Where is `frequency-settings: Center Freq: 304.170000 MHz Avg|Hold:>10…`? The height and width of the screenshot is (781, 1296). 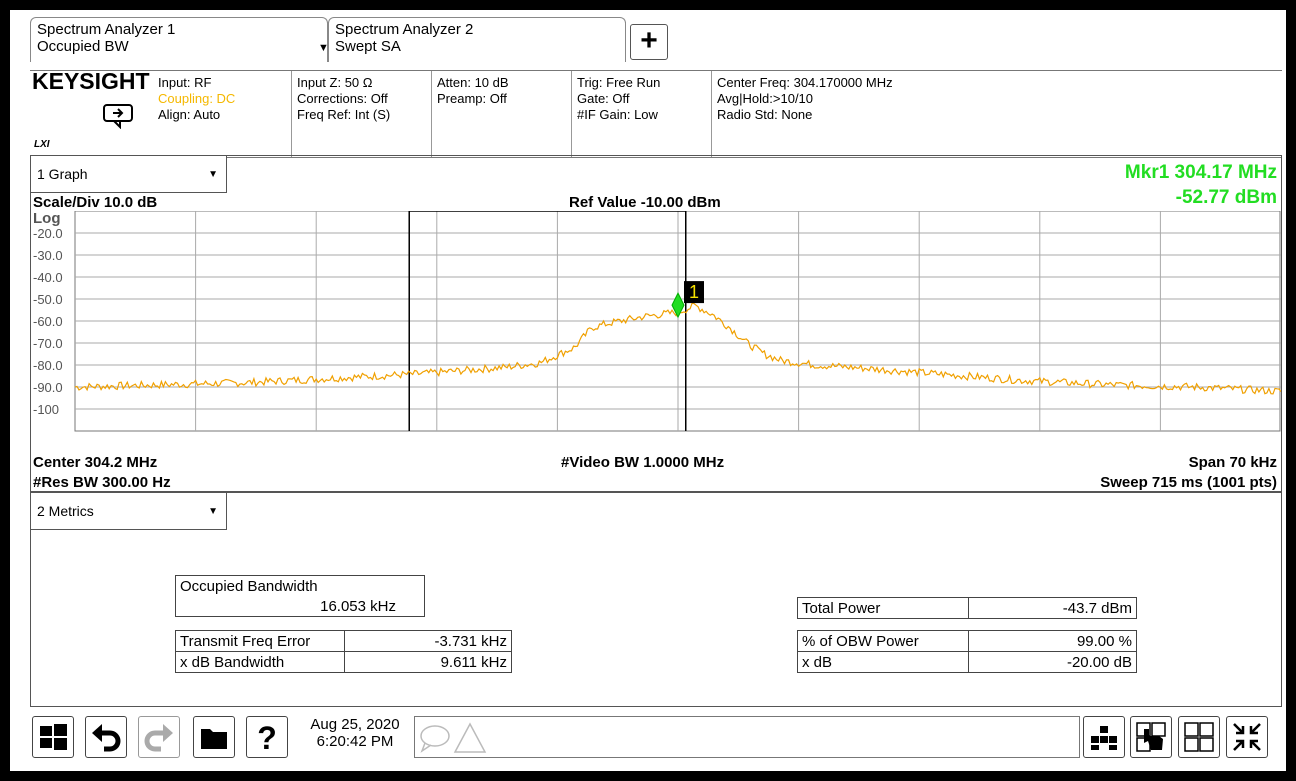 frequency-settings: Center Freq: 304.170000 MHz Avg|Hold:>10… is located at coordinates (997, 114).